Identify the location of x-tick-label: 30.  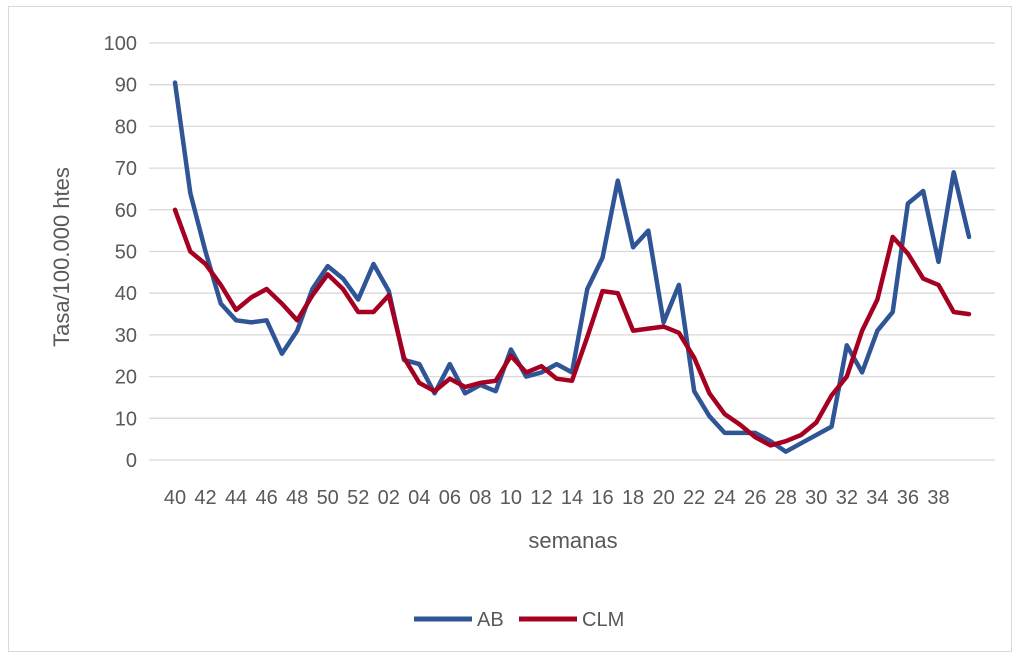
(816, 498).